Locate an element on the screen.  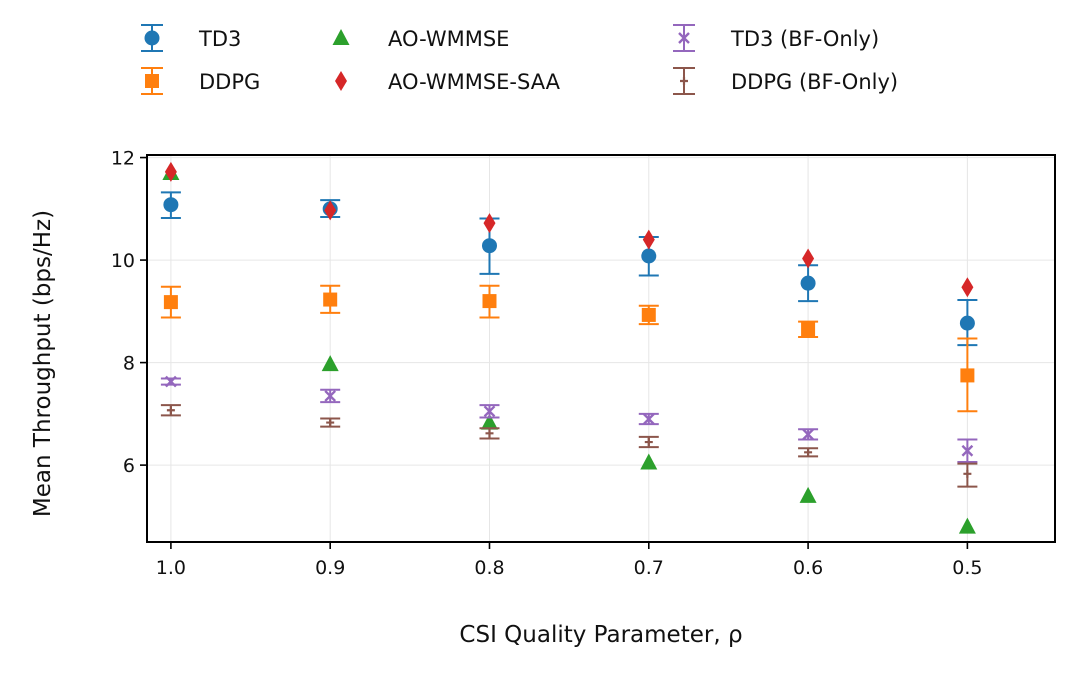
legend-item-td3-bf-only: TD3 (BF-Only) is located at coordinates (776, 38).